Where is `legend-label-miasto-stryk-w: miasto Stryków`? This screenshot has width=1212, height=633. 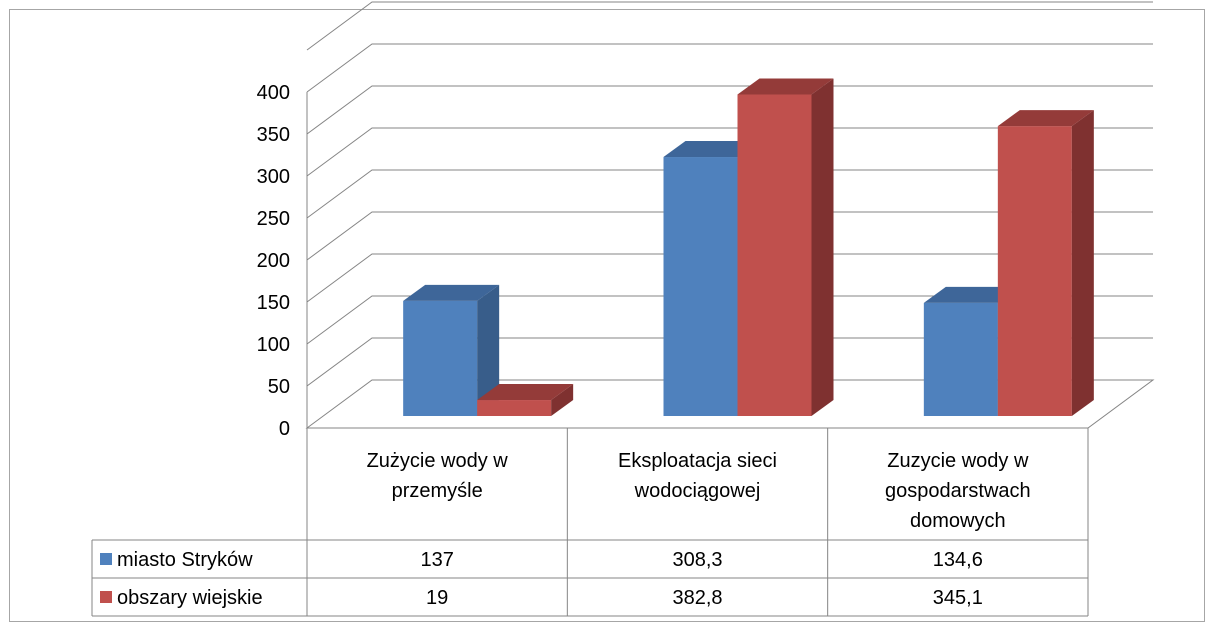
legend-label-miasto-stryk-w: miasto Stryków is located at coordinates (185, 560).